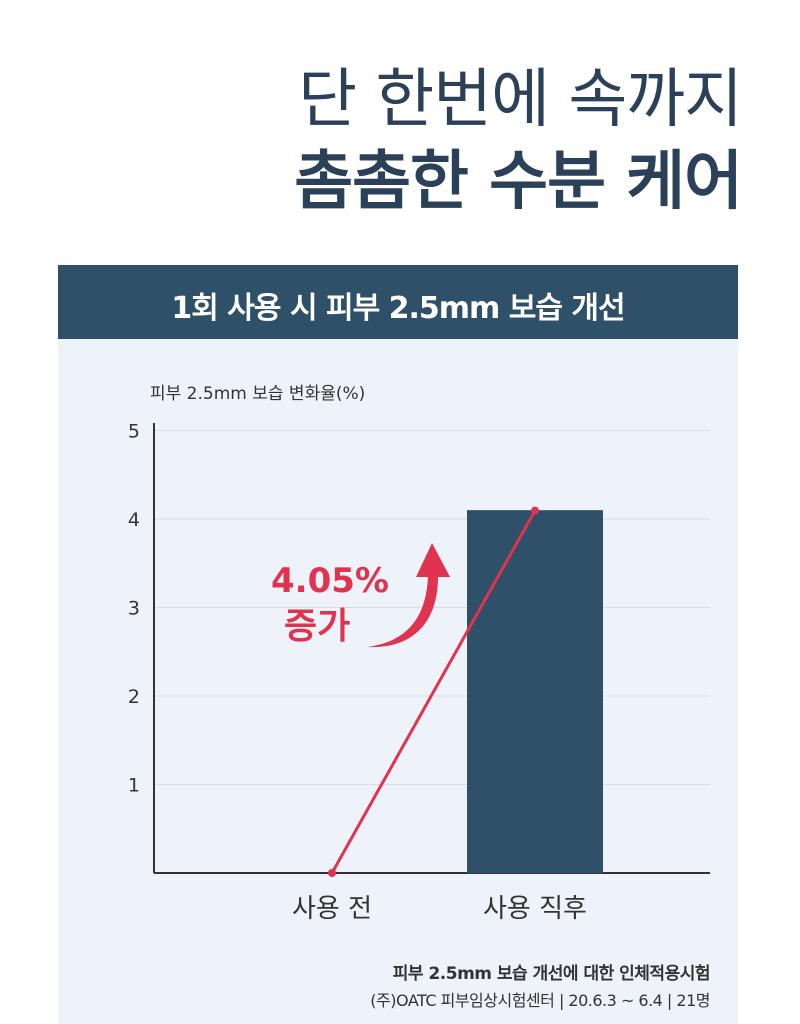  Describe the element at coordinates (540, 1000) in the screenshot. I see `caption-details: (주)OATC 피부임상시험센터 | 20.6.3 ~ 6.4 | 21명` at that location.